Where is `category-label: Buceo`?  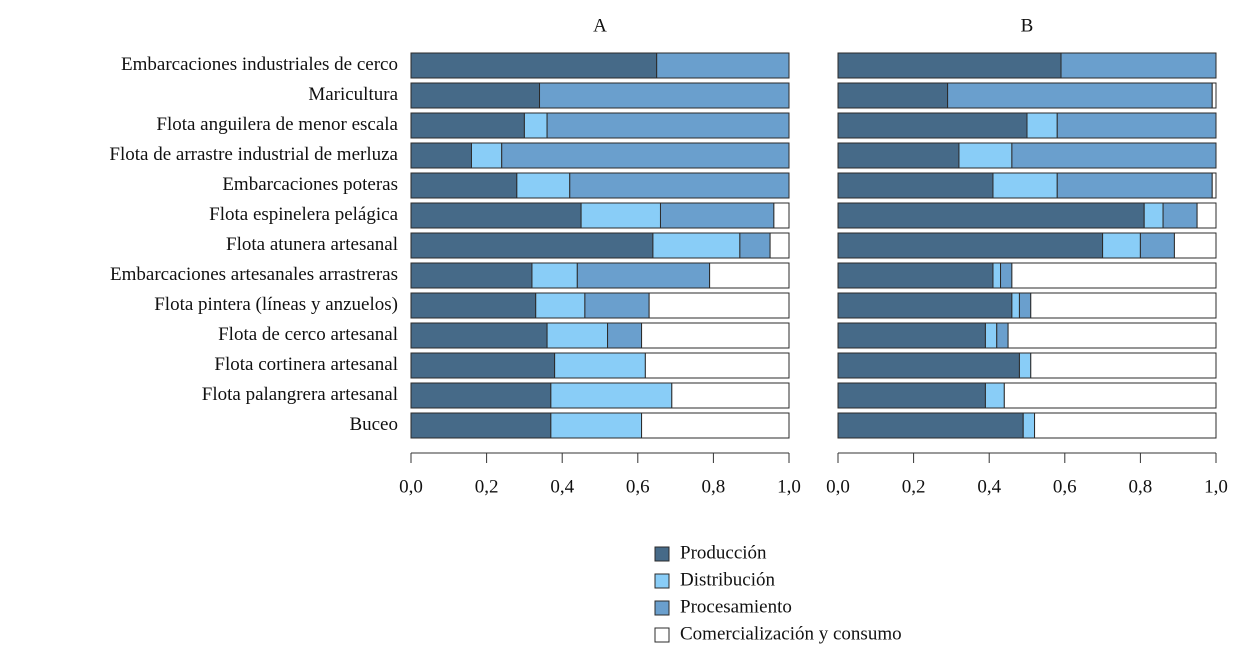
category-label: Buceo is located at coordinates (373, 424).